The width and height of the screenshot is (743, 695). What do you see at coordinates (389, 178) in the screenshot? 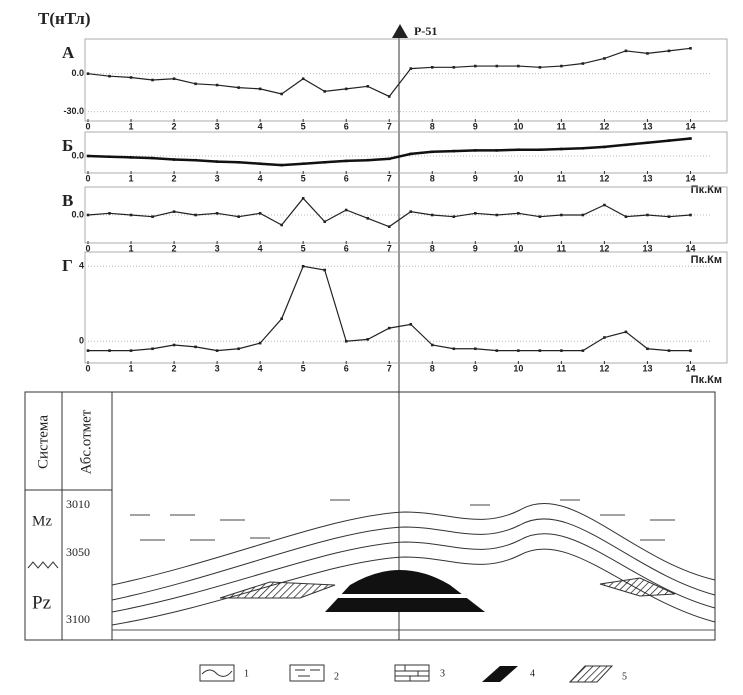
I see `x-tick-label: 7` at bounding box center [389, 178].